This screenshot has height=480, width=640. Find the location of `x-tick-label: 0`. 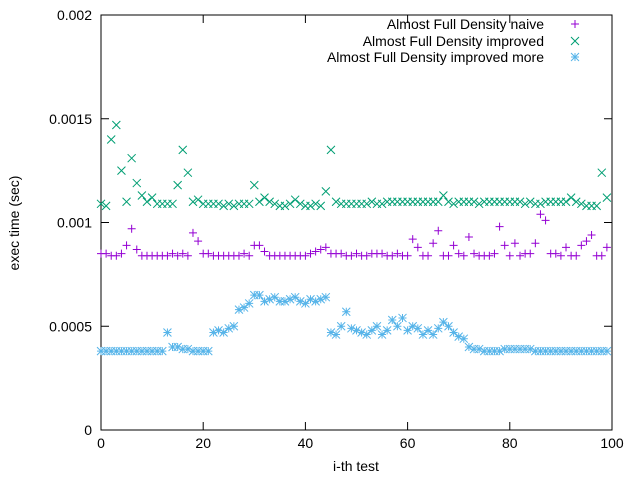

x-tick-label: 0 is located at coordinates (101, 443).